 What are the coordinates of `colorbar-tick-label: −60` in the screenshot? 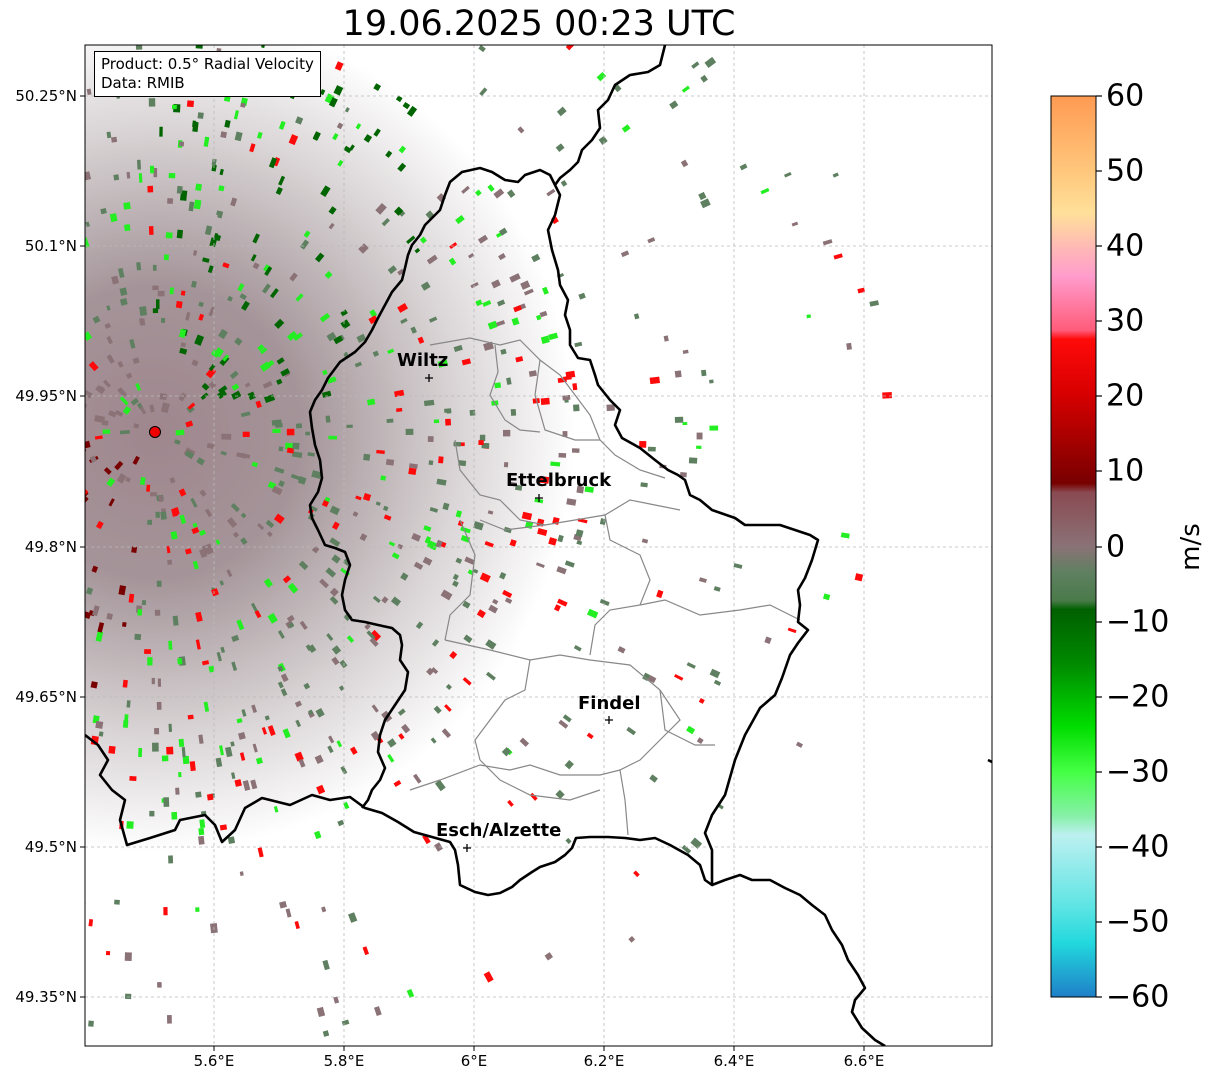 It's located at (1138, 997).